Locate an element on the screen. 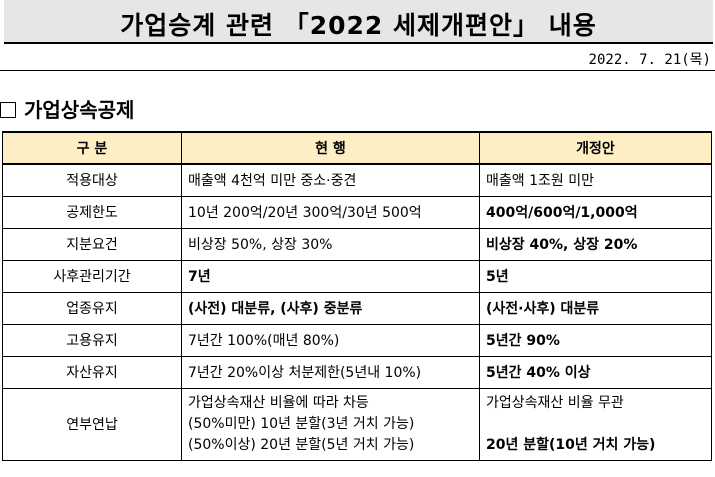  section-title: 가업상속공제 is located at coordinates (79, 110).